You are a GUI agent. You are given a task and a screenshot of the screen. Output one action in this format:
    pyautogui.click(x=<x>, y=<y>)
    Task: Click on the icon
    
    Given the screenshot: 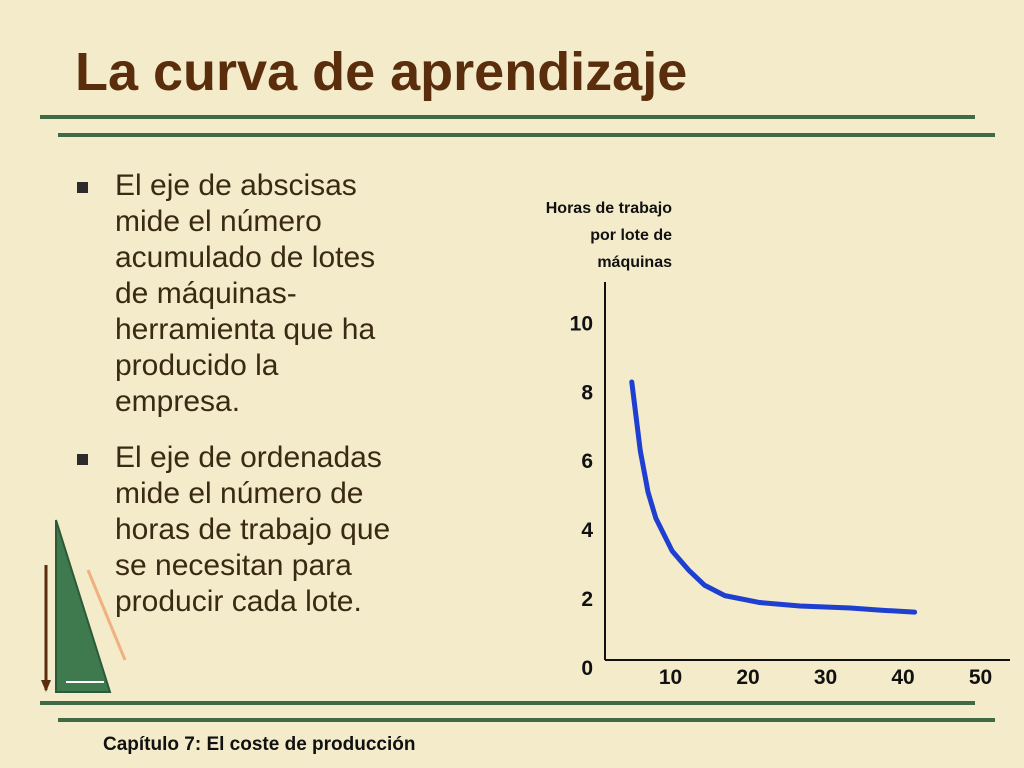 What is the action you would take?
    pyautogui.click(x=84, y=606)
    